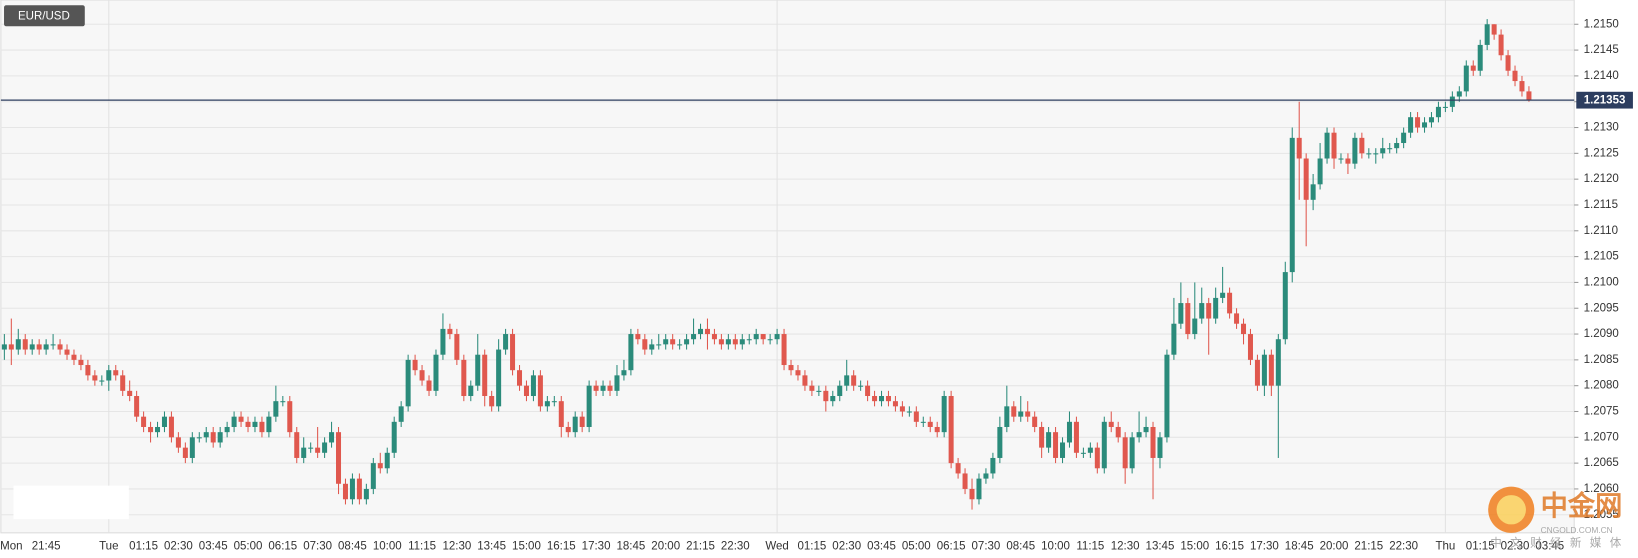 The width and height of the screenshot is (1638, 558). Describe the element at coordinates (108, 547) in the screenshot. I see `x-tick-label: Tue` at that location.